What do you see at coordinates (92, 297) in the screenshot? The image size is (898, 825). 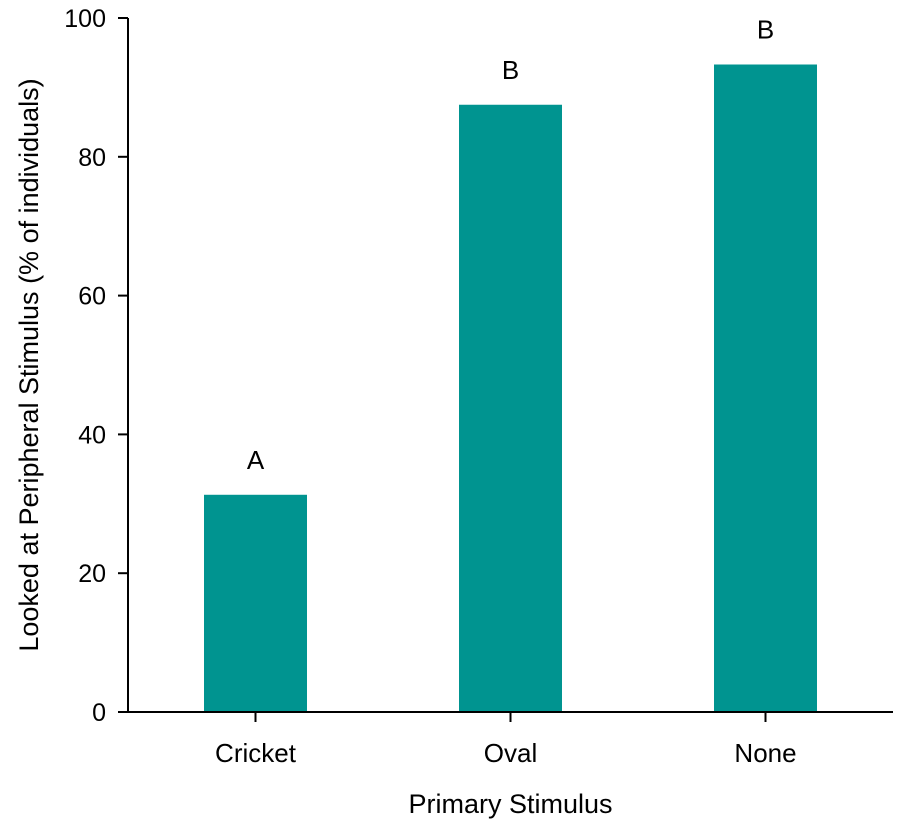 I see `y-tick-label: 60` at bounding box center [92, 297].